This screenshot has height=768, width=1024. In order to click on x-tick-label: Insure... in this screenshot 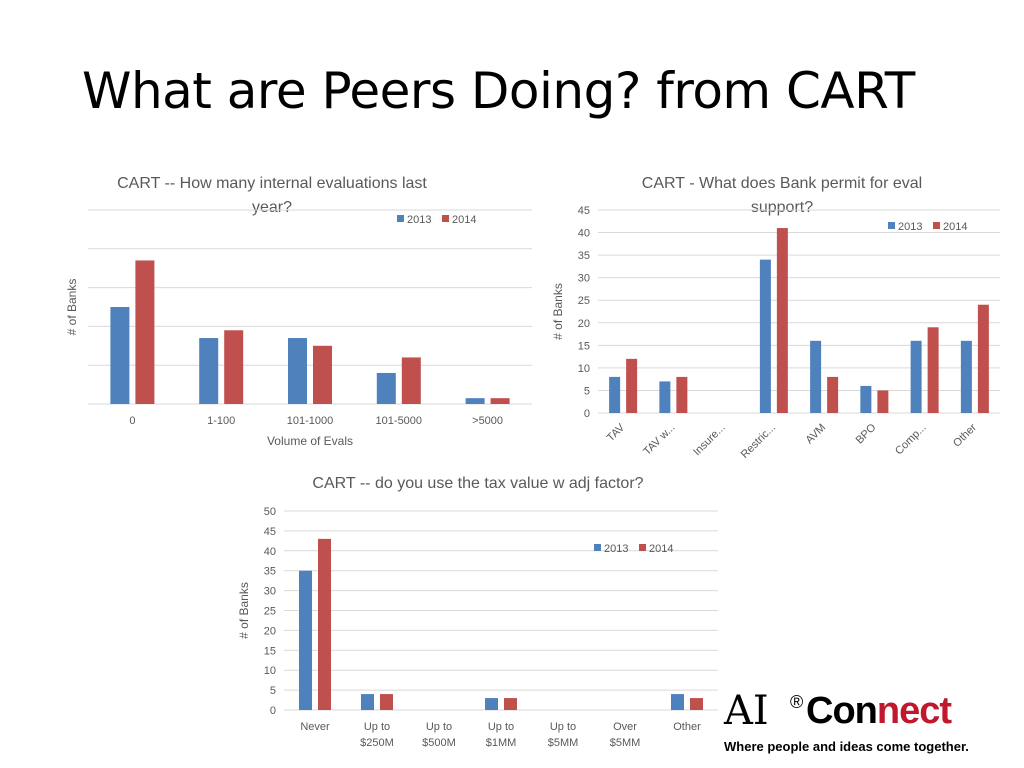, I will do `click(709, 440)`.